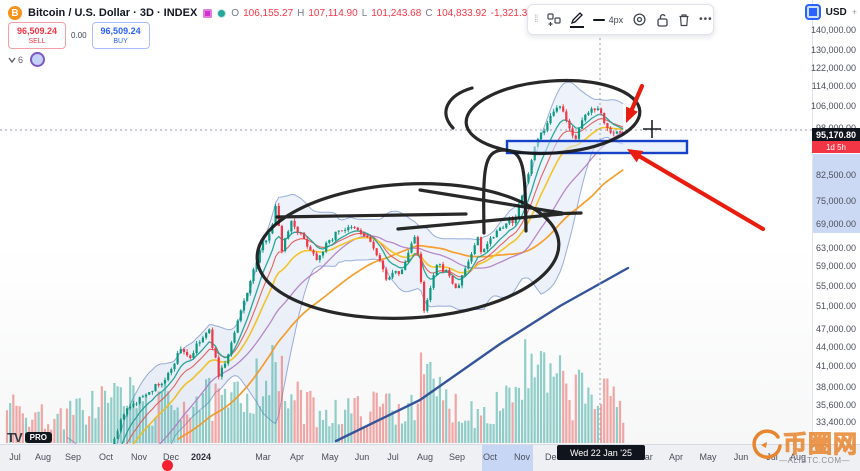 This screenshot has width=860, height=471. I want to click on delete-icon, so click(684, 20).